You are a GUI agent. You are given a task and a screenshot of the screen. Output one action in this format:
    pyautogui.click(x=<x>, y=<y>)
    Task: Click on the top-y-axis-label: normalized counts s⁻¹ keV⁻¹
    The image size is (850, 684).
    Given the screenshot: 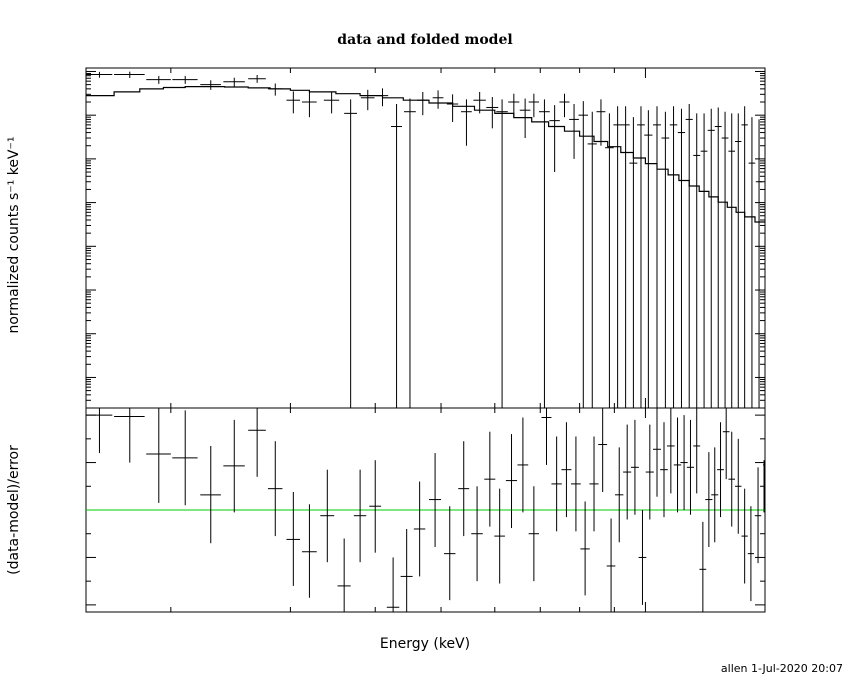 What is the action you would take?
    pyautogui.click(x=14, y=234)
    